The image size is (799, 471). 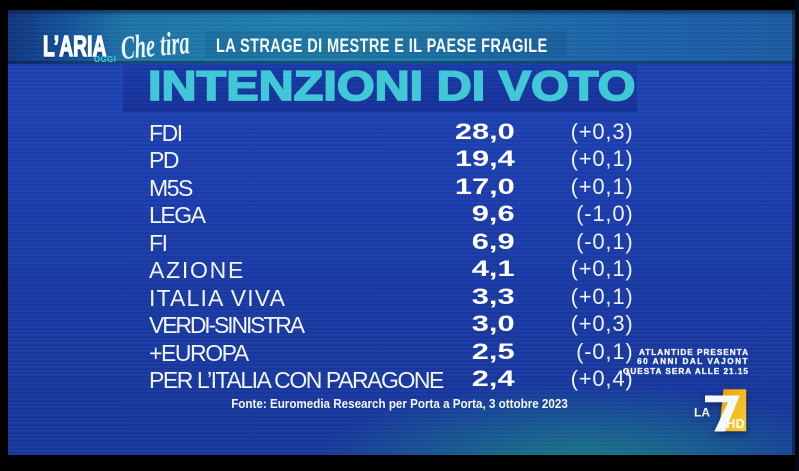 I want to click on svg-text: HD, so click(x=735, y=424).